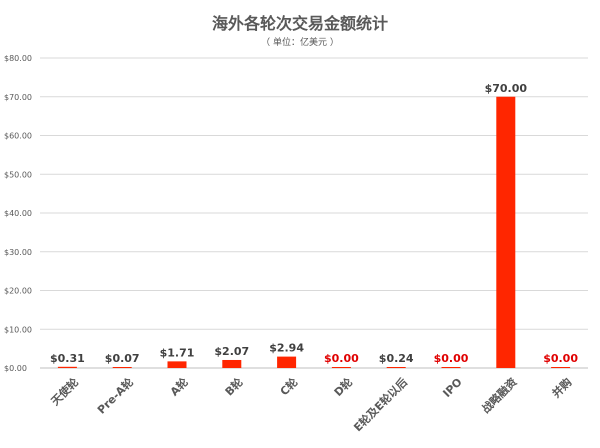 The height and width of the screenshot is (448, 600). Describe the element at coordinates (18, 58) in the screenshot. I see `y-tick-label: $80.00` at that location.